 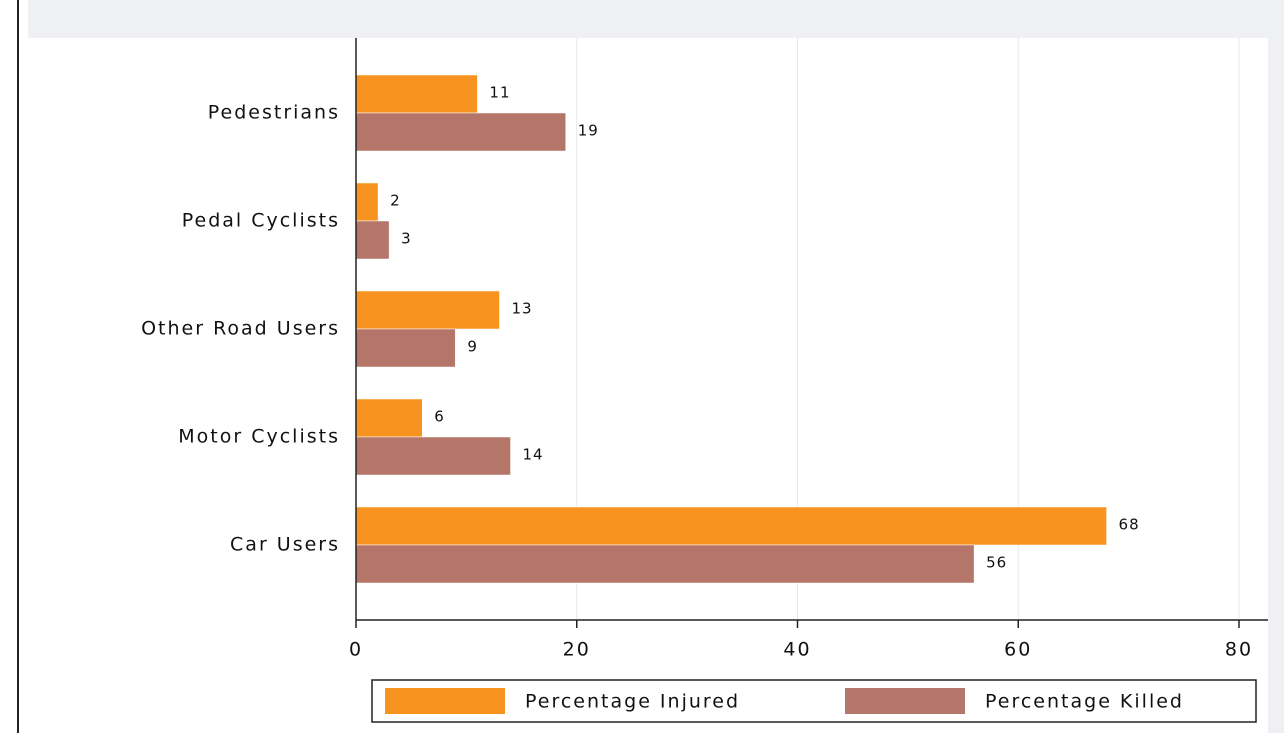 What do you see at coordinates (521, 309) in the screenshot?
I see `value-label: 13` at bounding box center [521, 309].